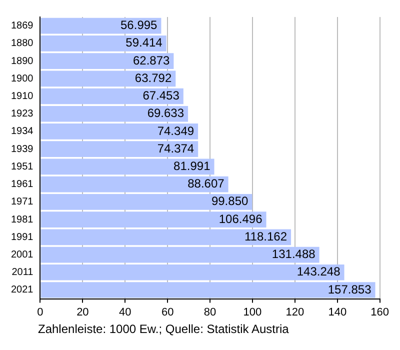  Describe the element at coordinates (229, 201) in the screenshot. I see `data-label: 99.850` at that location.